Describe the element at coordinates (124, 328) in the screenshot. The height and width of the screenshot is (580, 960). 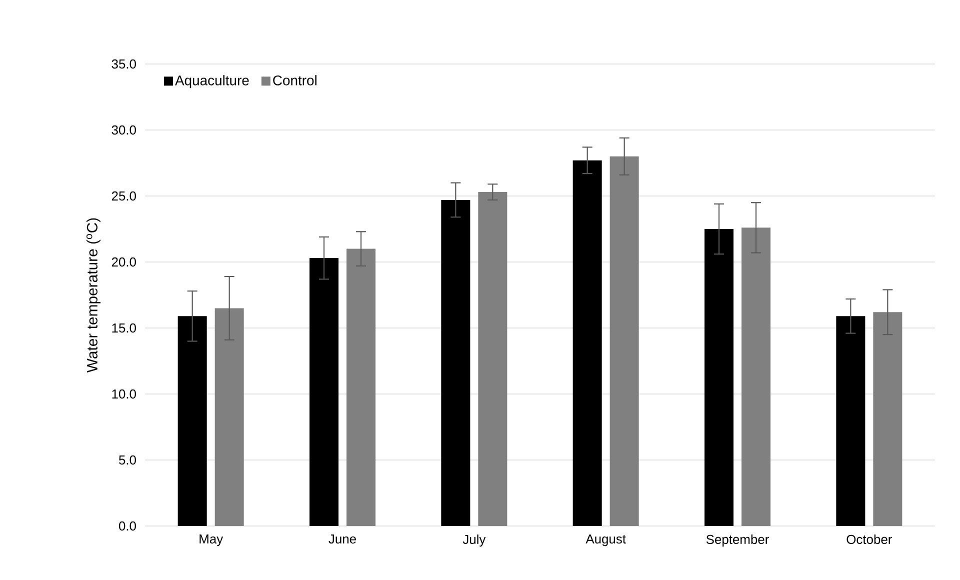
I see `y-tick-label: 15.0` at that location.